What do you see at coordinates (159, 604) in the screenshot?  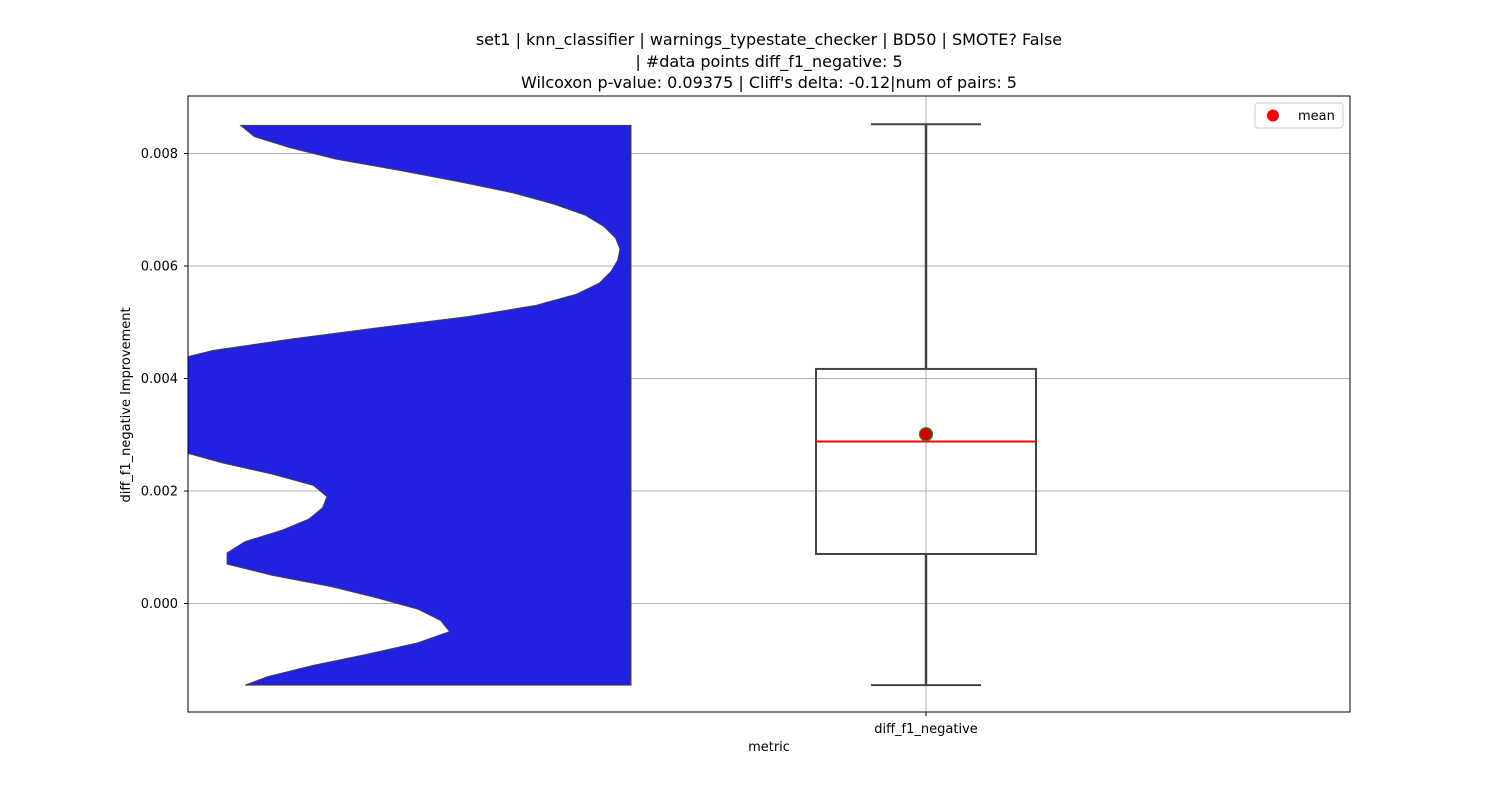 I see `y-tick-label: 0.000` at bounding box center [159, 604].